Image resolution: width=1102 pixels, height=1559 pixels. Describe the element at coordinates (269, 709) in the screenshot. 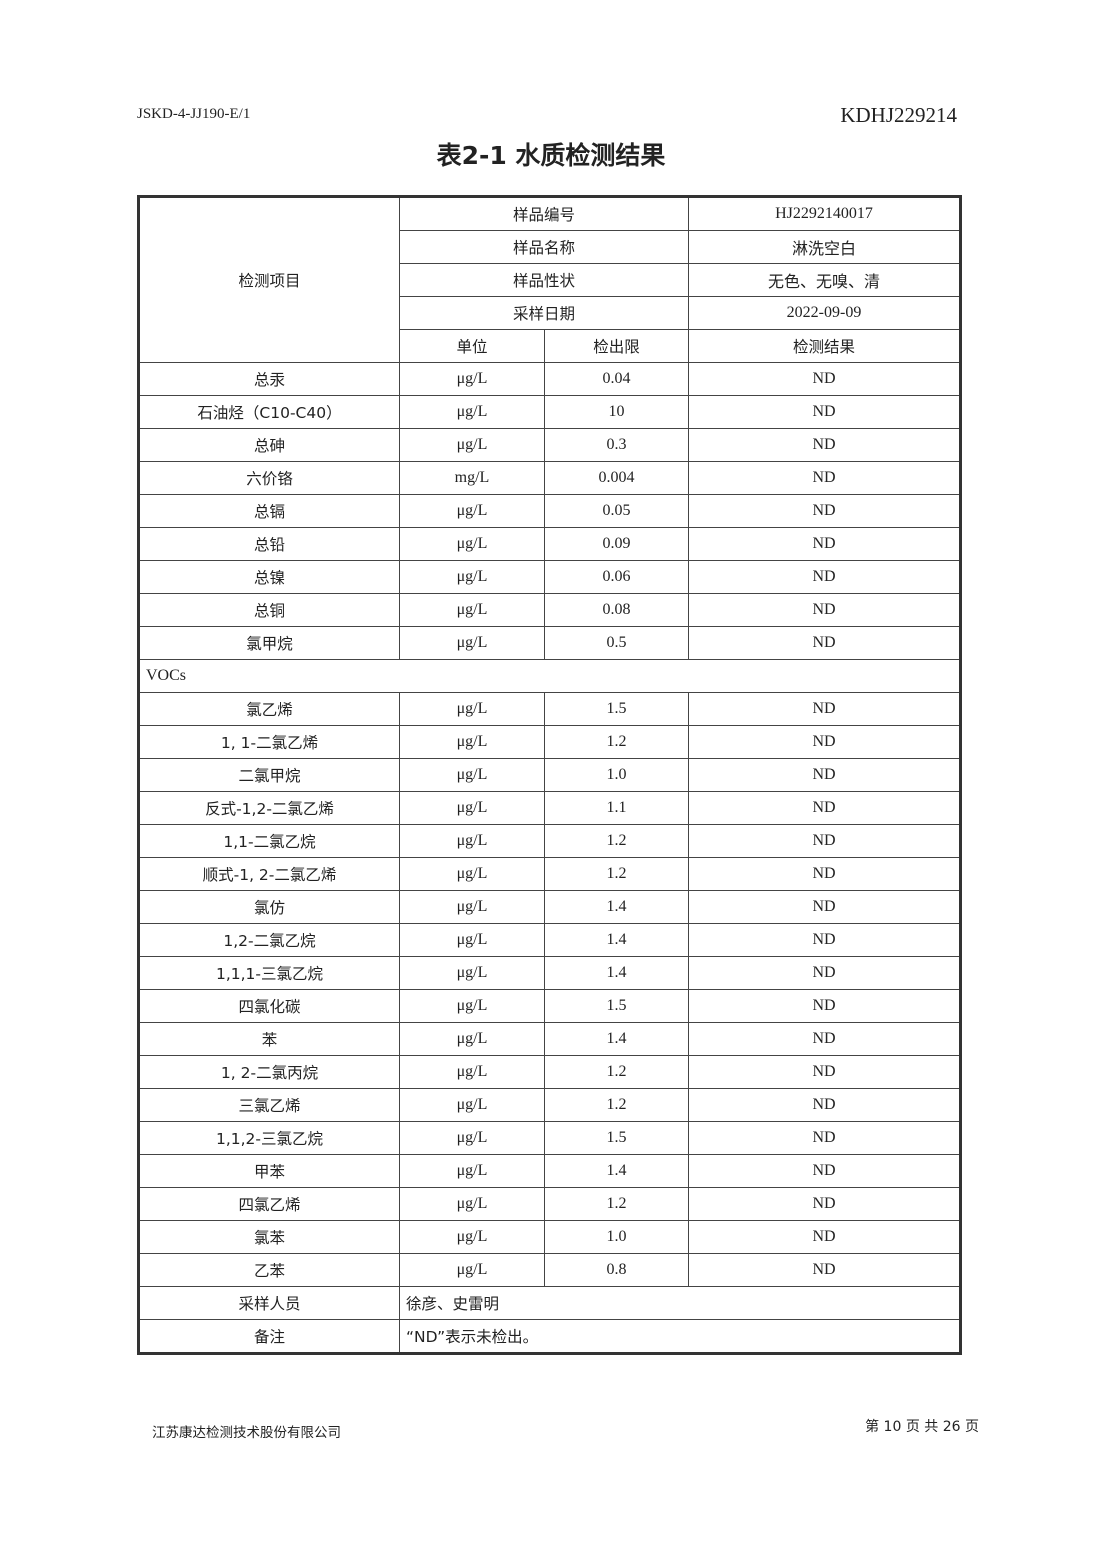

I see `item-name: 氯乙烯` at that location.